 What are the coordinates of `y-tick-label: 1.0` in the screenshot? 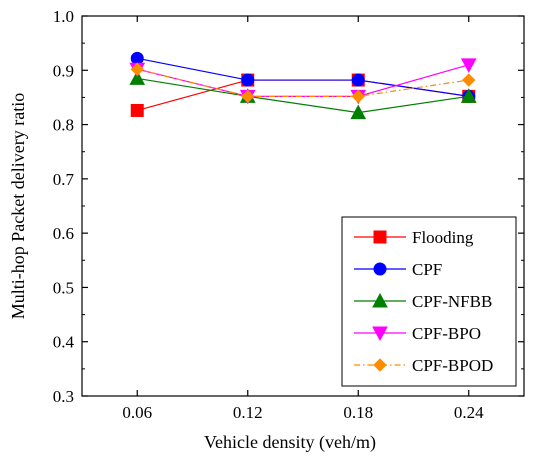 It's located at (63, 16).